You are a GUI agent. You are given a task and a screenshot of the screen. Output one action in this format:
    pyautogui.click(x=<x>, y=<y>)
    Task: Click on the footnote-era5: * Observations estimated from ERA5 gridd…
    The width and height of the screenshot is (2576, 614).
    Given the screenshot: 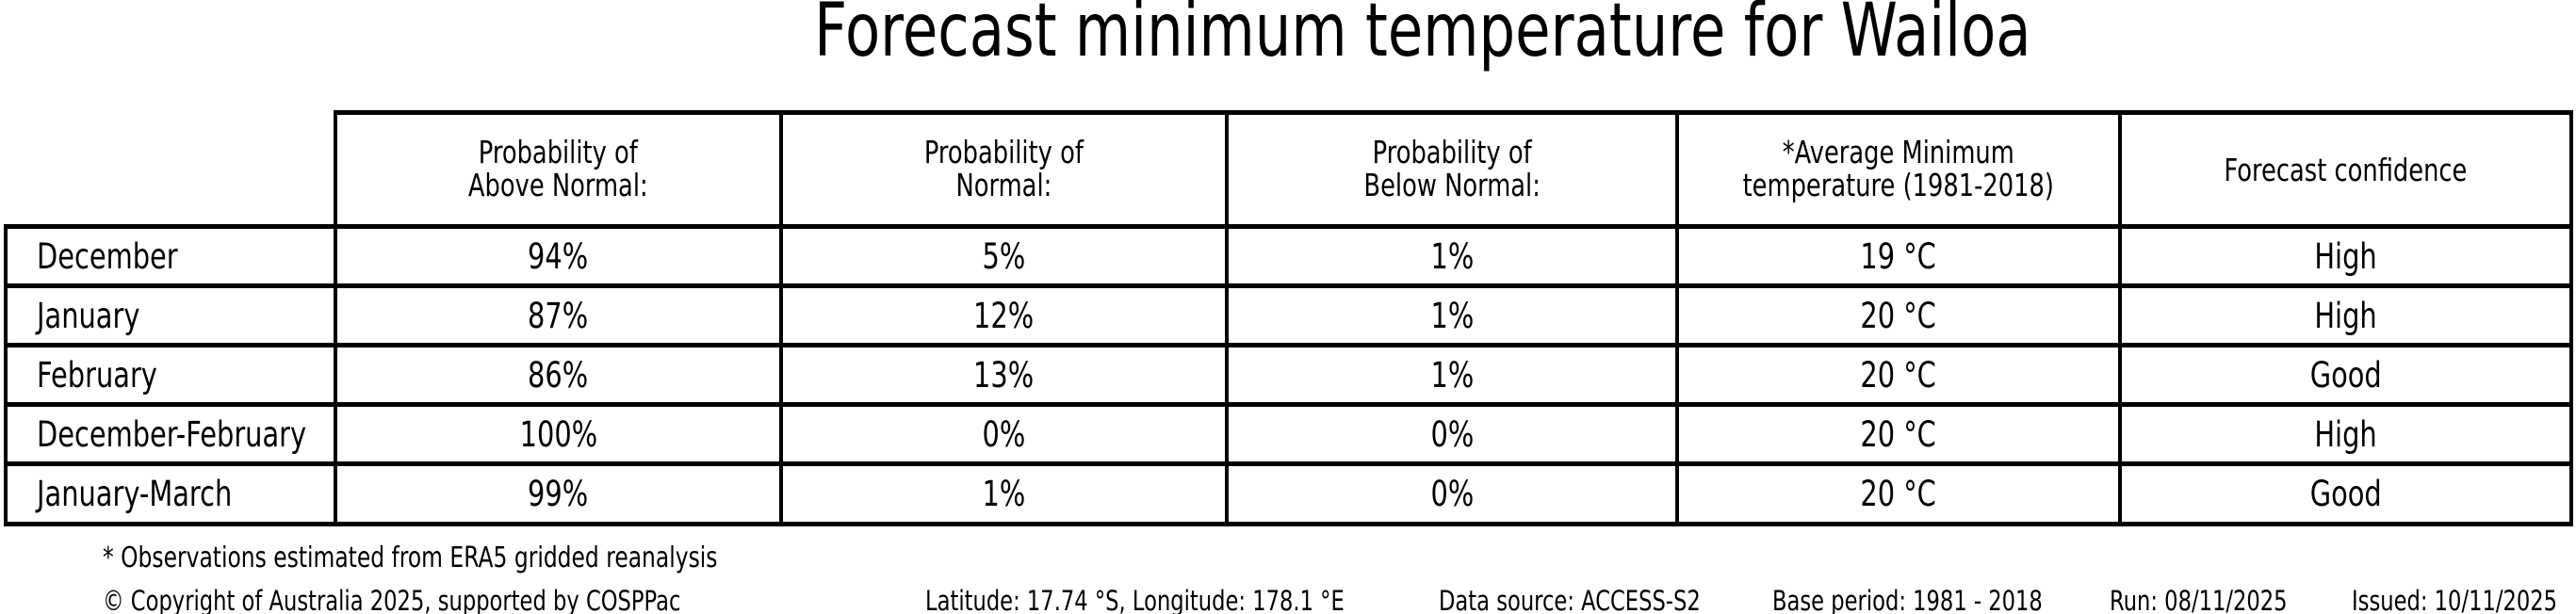 What is the action you would take?
    pyautogui.click(x=496, y=558)
    